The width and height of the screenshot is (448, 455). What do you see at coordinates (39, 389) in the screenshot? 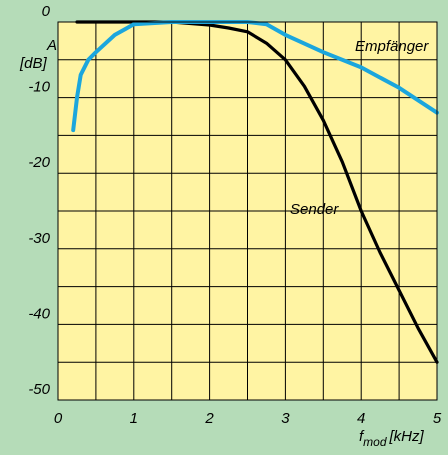
I see `y-tick-label: -50` at bounding box center [39, 389].